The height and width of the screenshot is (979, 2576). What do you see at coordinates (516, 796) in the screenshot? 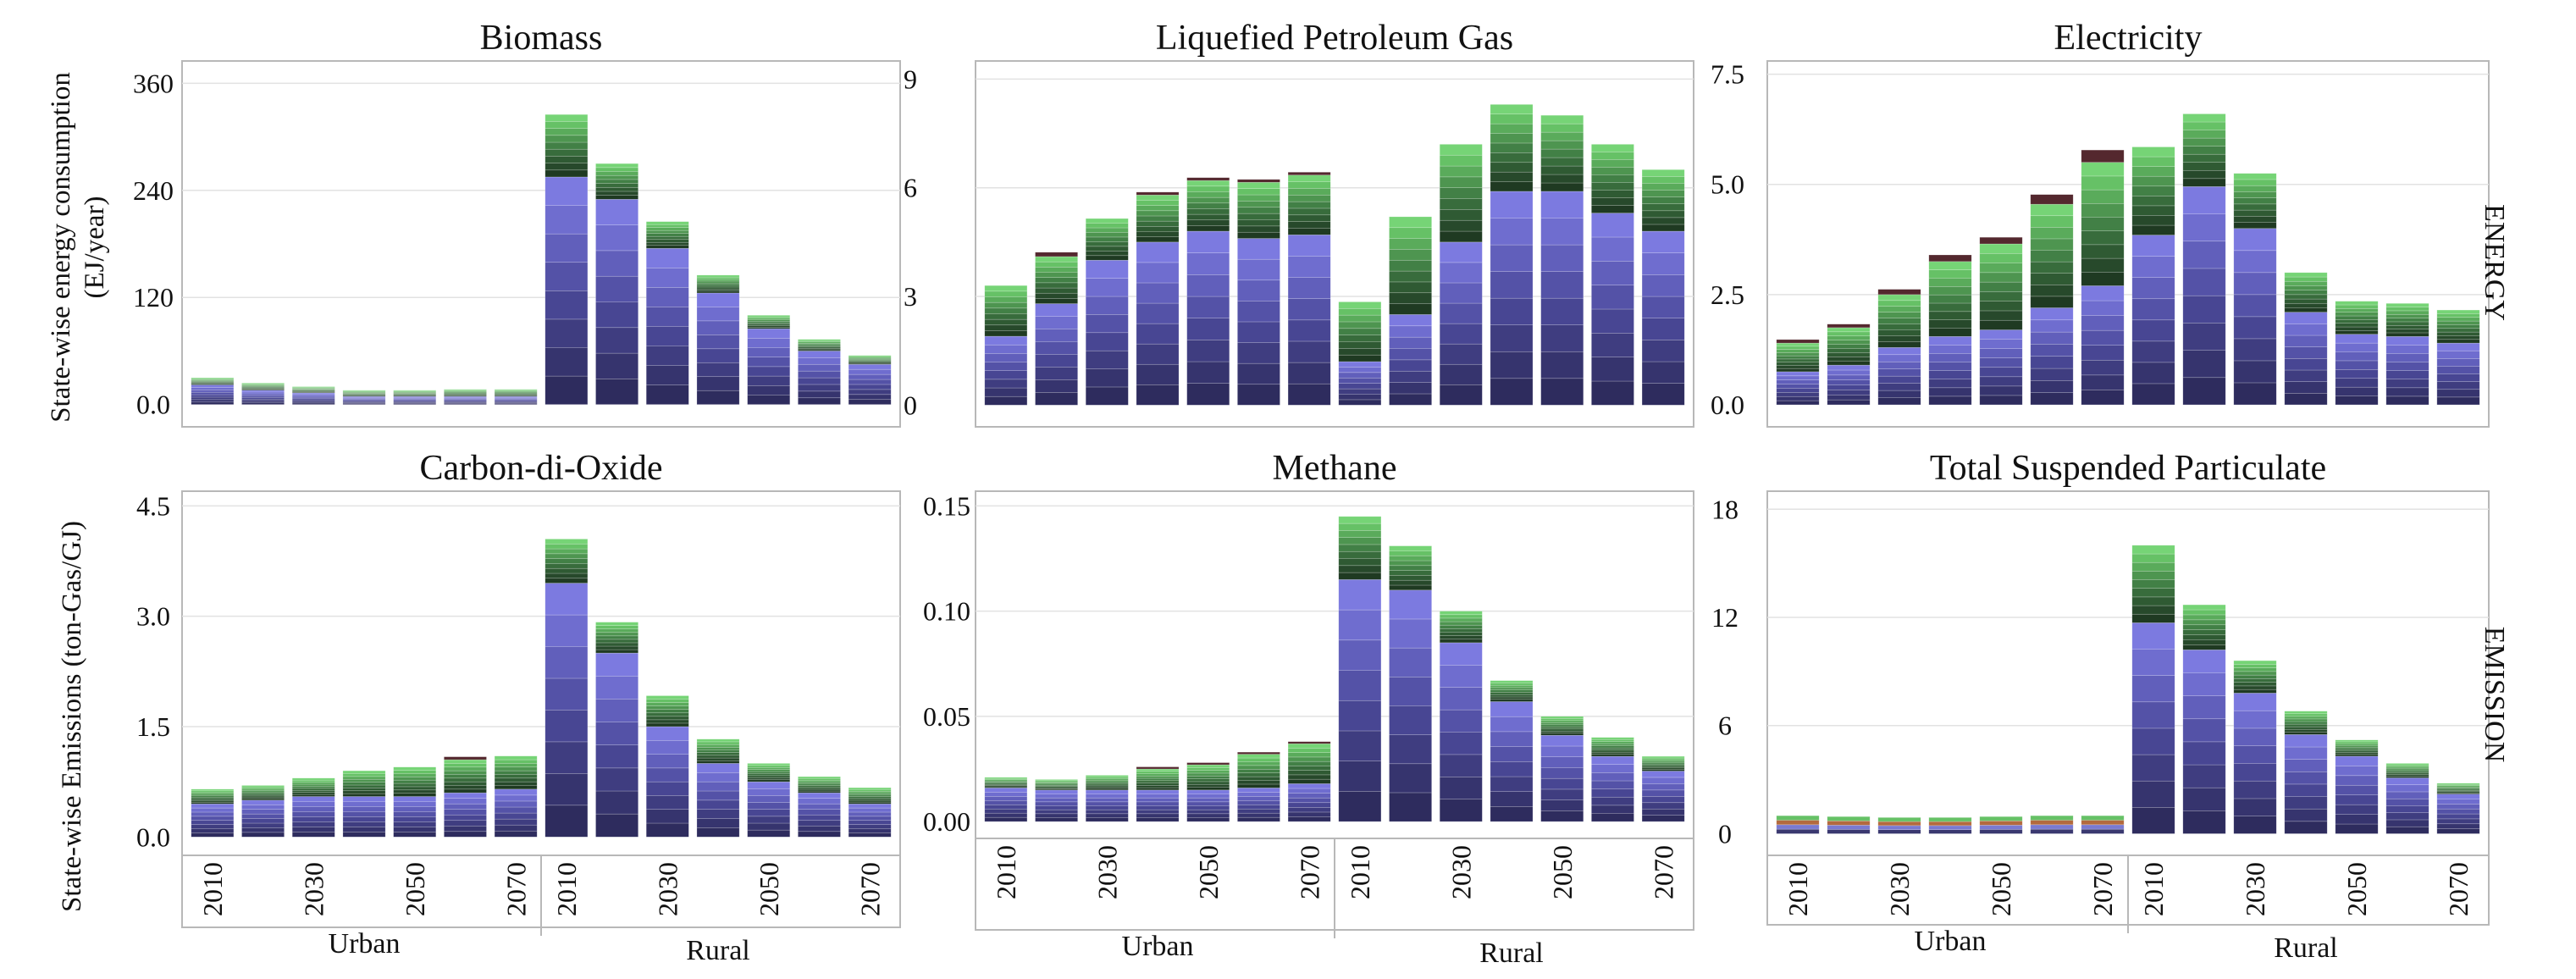
I see `bar-urban-2070` at bounding box center [516, 796].